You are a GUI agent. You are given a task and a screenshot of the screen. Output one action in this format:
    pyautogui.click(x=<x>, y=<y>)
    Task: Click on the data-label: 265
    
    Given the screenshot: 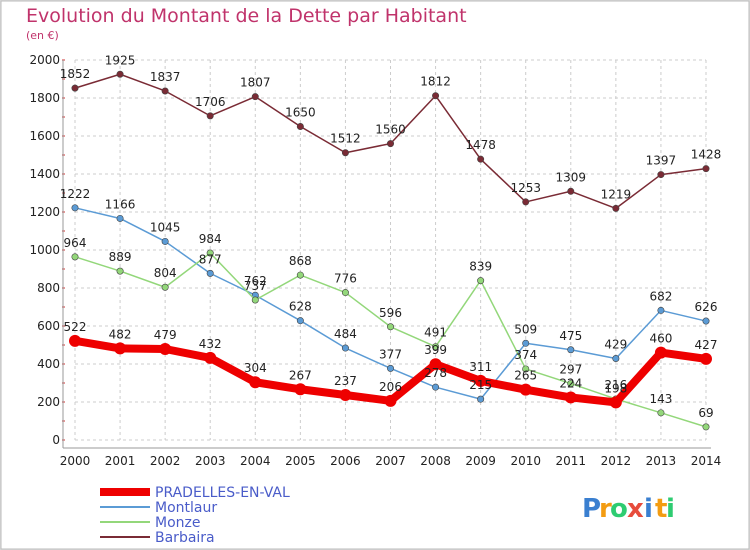 What is the action you would take?
    pyautogui.click(x=525, y=376)
    